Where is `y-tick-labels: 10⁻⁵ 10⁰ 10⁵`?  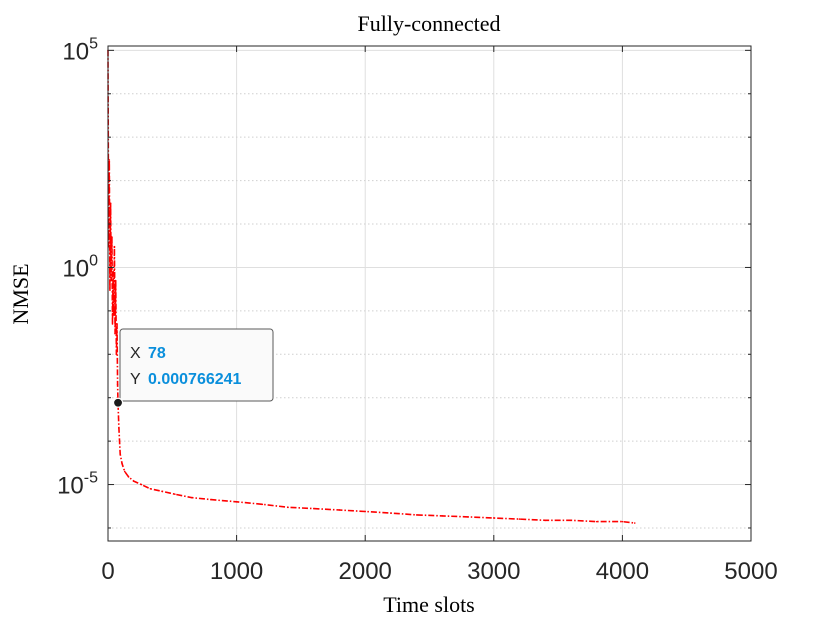
y-tick-labels: 10⁻⁵ 10⁰ 10⁵ is located at coordinates (77, 267).